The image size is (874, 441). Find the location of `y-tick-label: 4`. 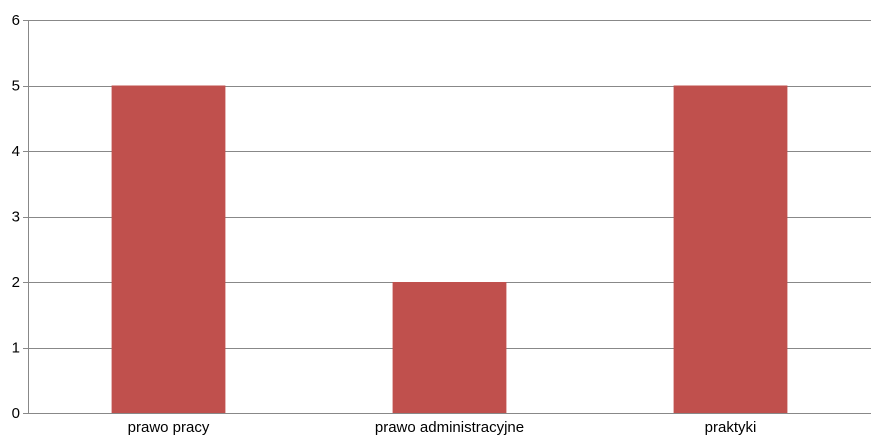

y-tick-label: 4 is located at coordinates (16, 151).